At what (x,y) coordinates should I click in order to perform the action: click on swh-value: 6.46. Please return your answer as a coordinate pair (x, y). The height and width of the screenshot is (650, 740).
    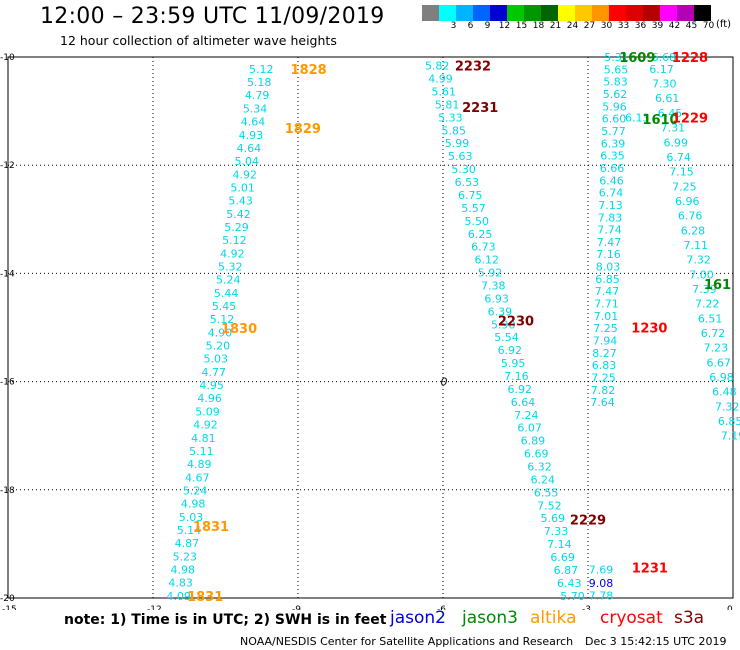
    Looking at the image, I should click on (611, 180).